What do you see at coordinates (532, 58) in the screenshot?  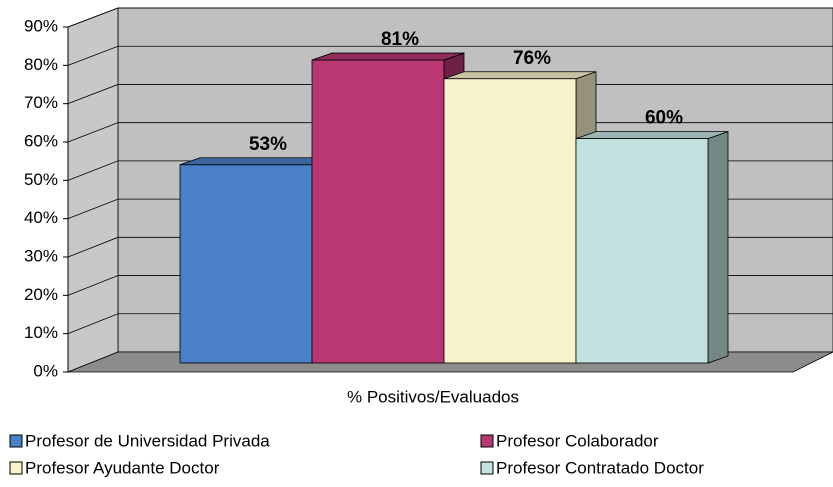 I see `data-label: 76%` at bounding box center [532, 58].